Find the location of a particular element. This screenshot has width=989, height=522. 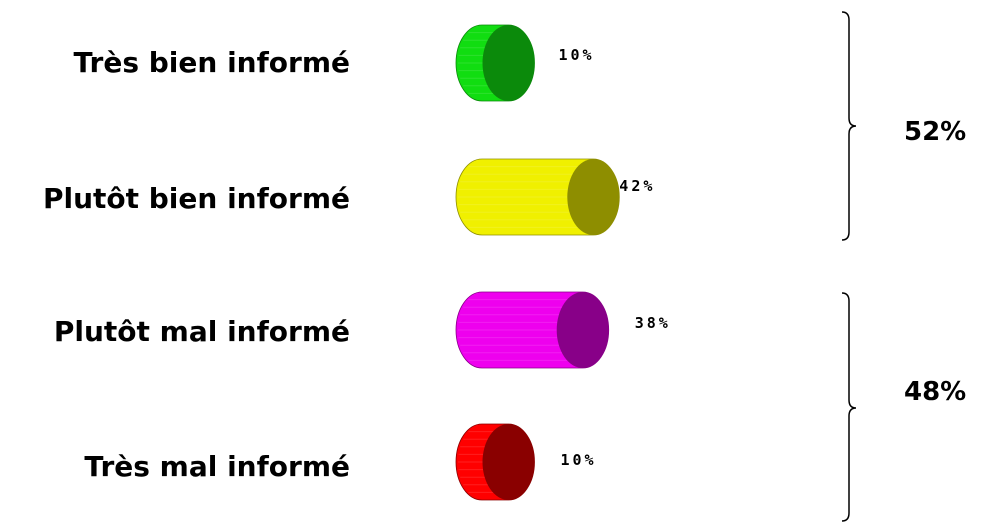

value-label: 42% is located at coordinates (637, 186).